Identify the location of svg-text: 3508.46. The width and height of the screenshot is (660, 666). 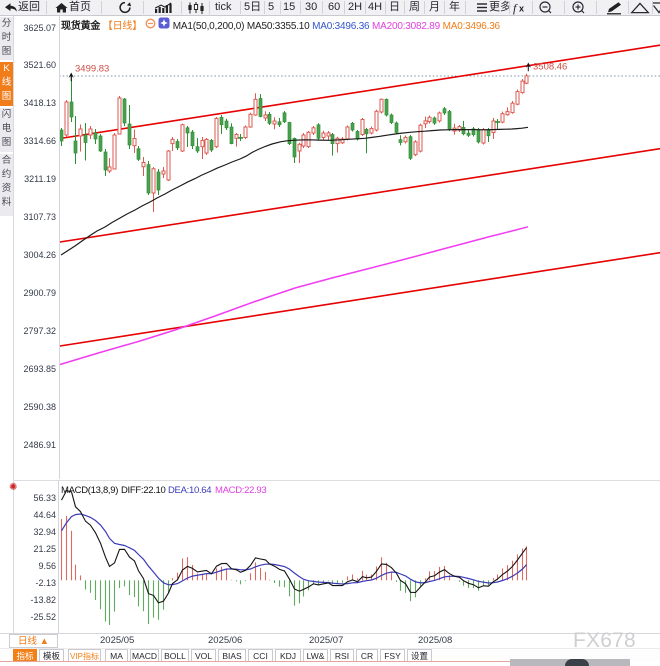
(550, 67).